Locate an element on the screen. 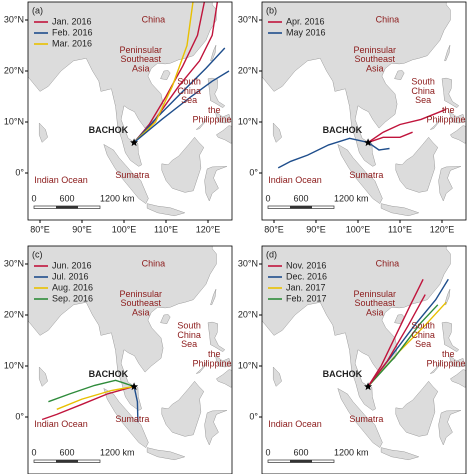 This screenshot has height=474, width=474. place-label: Philippines is located at coordinates (449, 363).